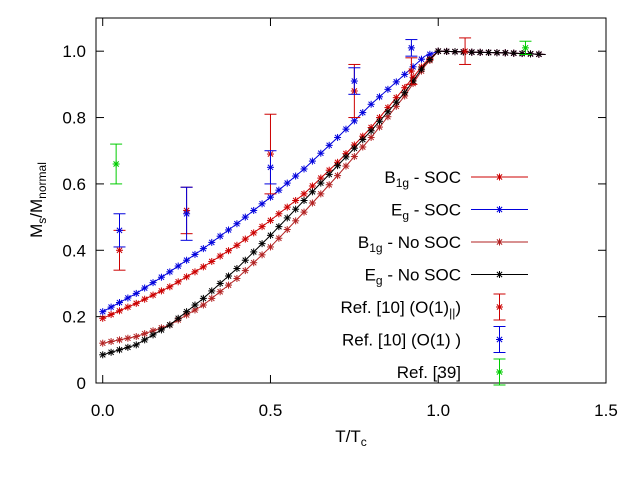 The height and width of the screenshot is (480, 640). What do you see at coordinates (38, 200) in the screenshot?
I see `y-axis-title: Ms/Mnormal` at bounding box center [38, 200].